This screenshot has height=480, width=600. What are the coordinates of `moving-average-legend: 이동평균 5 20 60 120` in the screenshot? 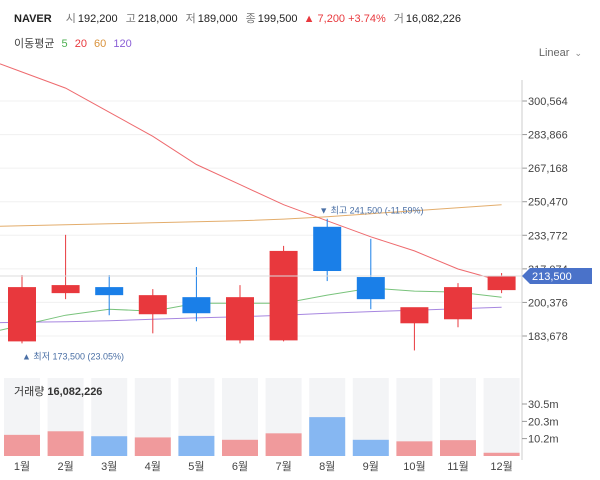 It's located at (73, 43).